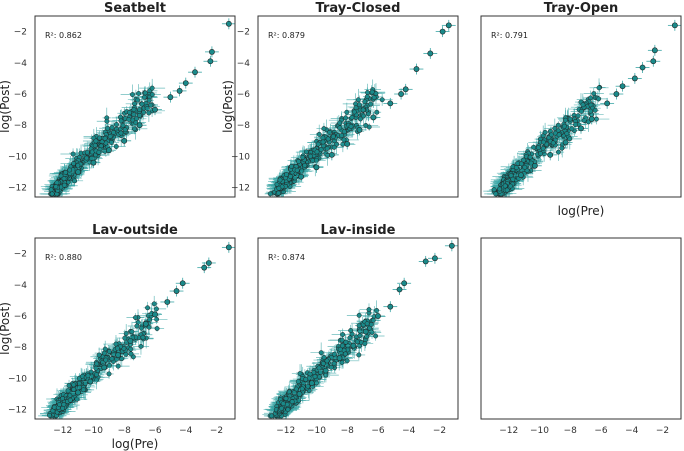 The image size is (684, 451). Describe the element at coordinates (581, 109) in the screenshot. I see `subplot-3: Tray-Open R²: 0.791 log(Pre)` at that location.